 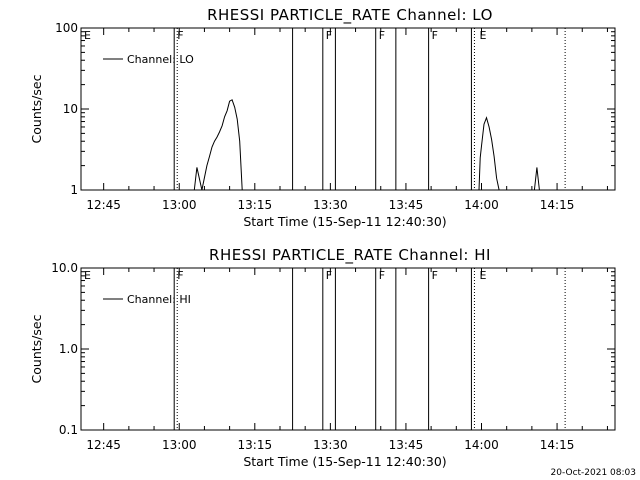 I want to click on y-tick-label: 0.1, so click(x=68, y=430).